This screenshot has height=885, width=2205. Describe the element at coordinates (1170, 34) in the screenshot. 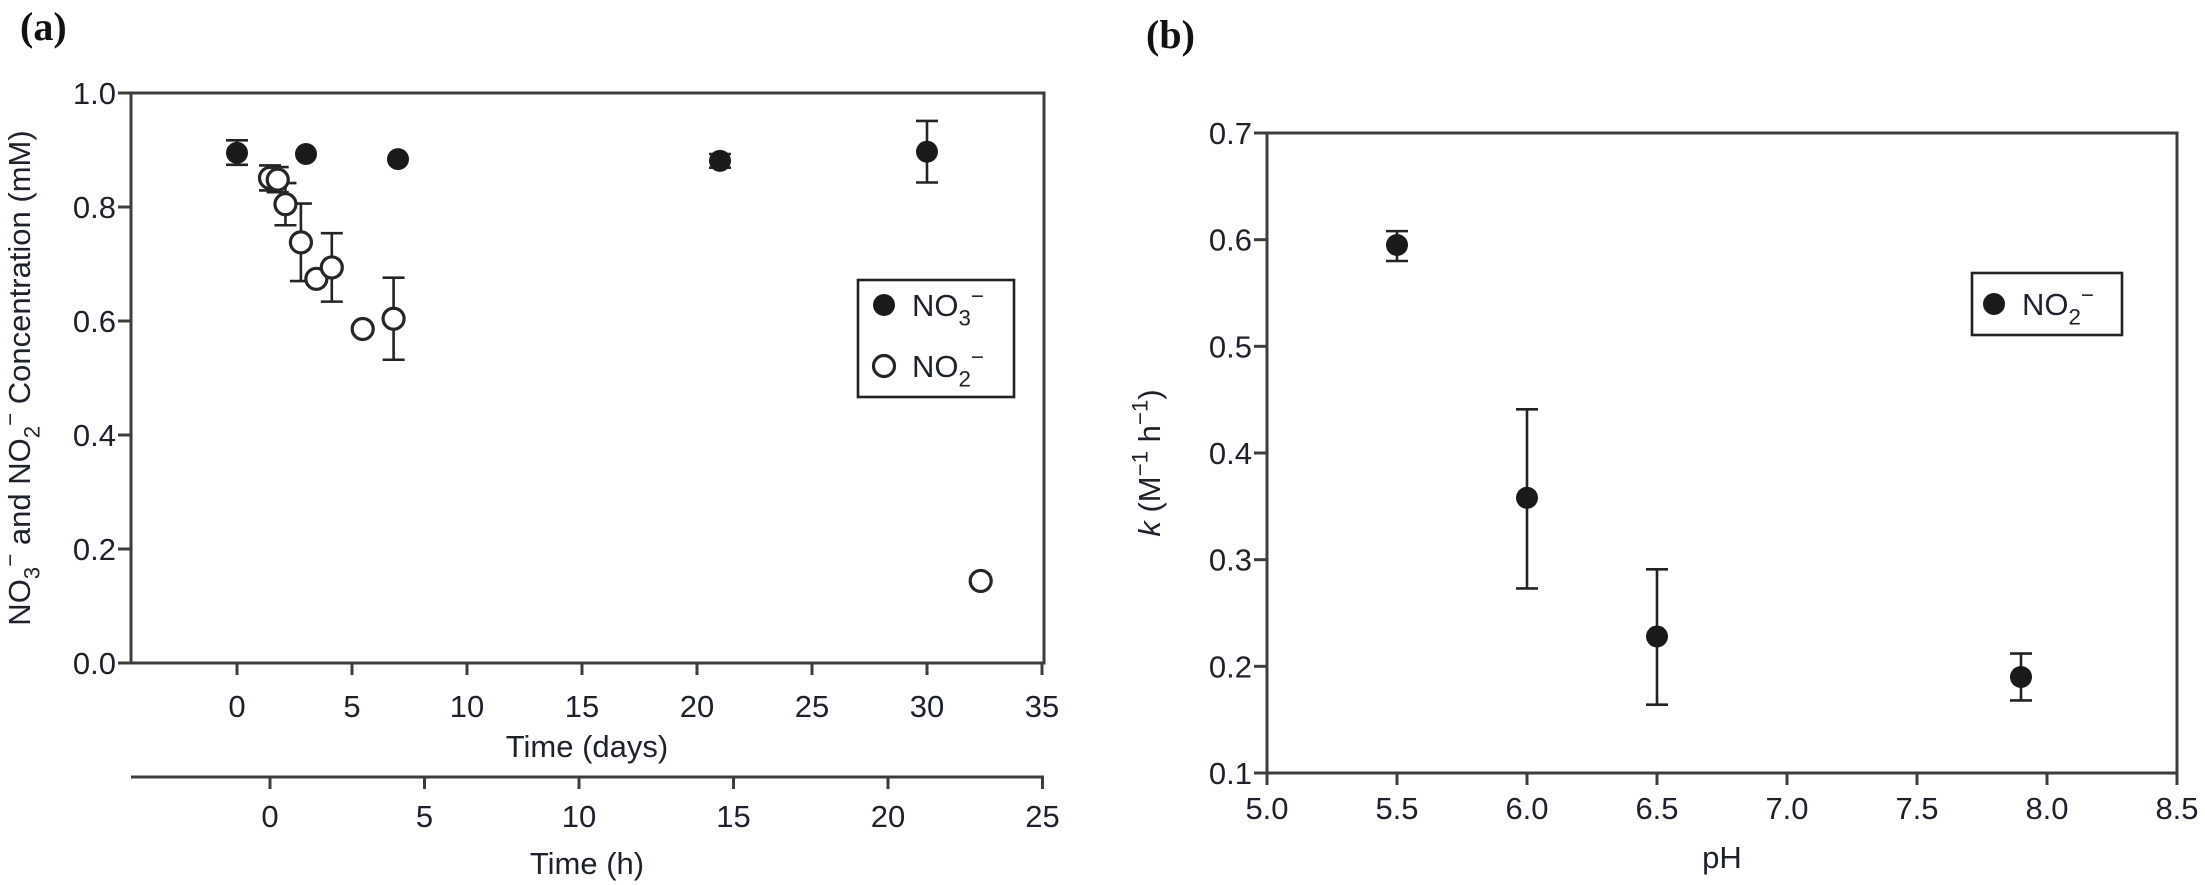

I see `panel-b-label: (b)` at that location.